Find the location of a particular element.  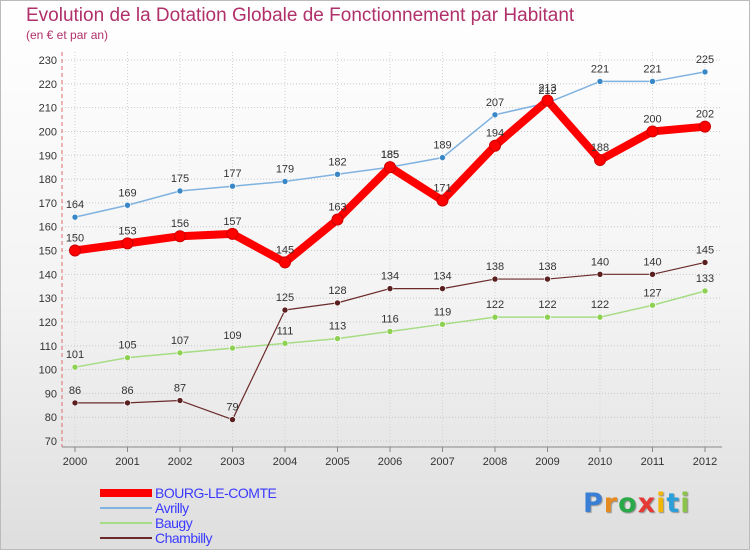

y-tick-label: 150 is located at coordinates (48, 252).